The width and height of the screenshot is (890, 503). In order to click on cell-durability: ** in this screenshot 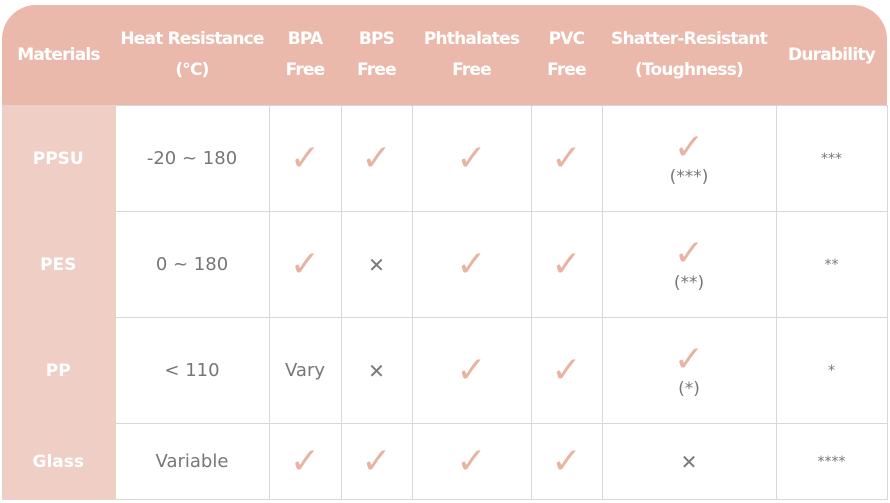, I will do `click(831, 264)`.